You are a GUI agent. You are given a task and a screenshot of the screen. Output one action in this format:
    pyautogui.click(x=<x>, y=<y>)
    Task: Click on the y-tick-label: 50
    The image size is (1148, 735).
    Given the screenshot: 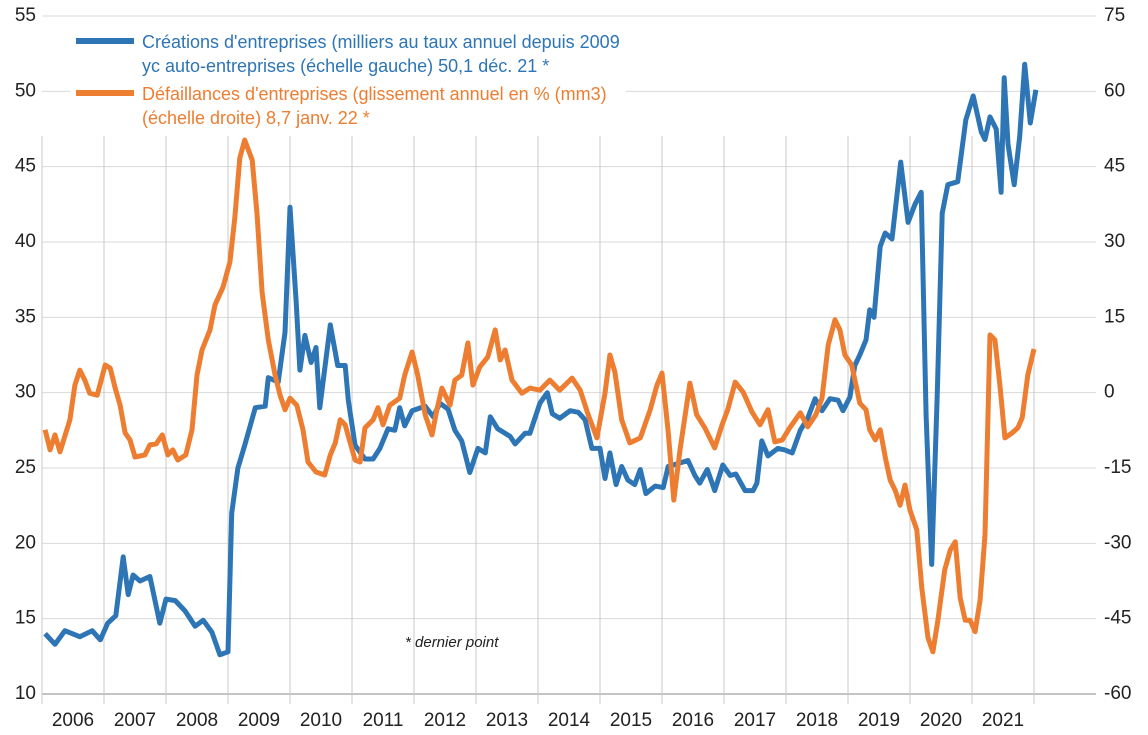 What is the action you would take?
    pyautogui.click(x=25, y=90)
    